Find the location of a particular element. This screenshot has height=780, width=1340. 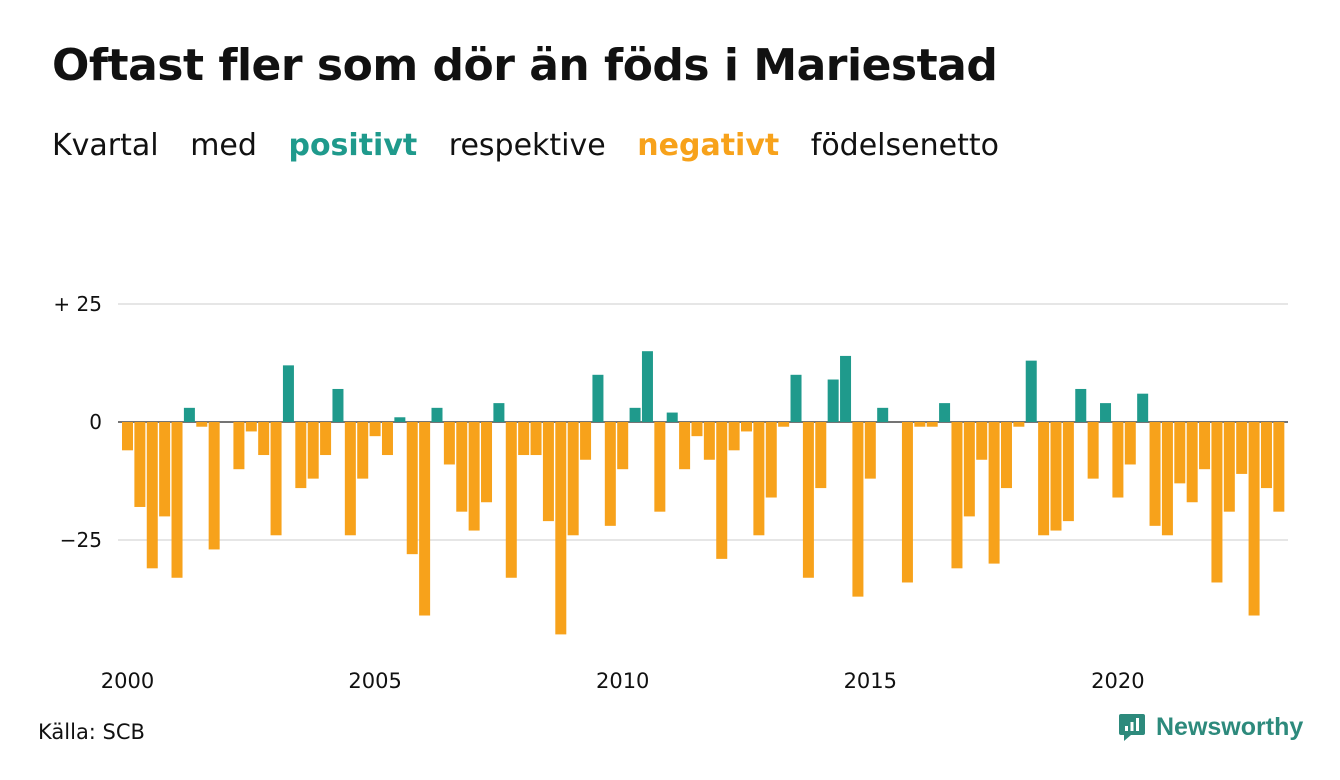

subtitle-part-3: respektive is located at coordinates (527, 145).